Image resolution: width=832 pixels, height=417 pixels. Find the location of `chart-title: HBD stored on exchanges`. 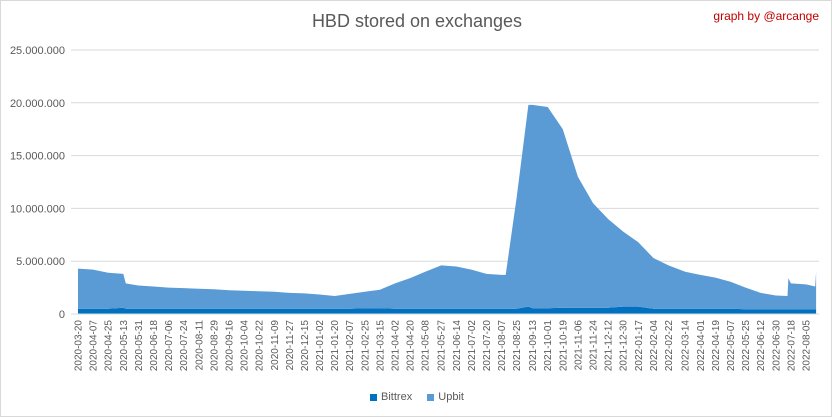

chart-title: HBD stored on exchanges is located at coordinates (417, 21).